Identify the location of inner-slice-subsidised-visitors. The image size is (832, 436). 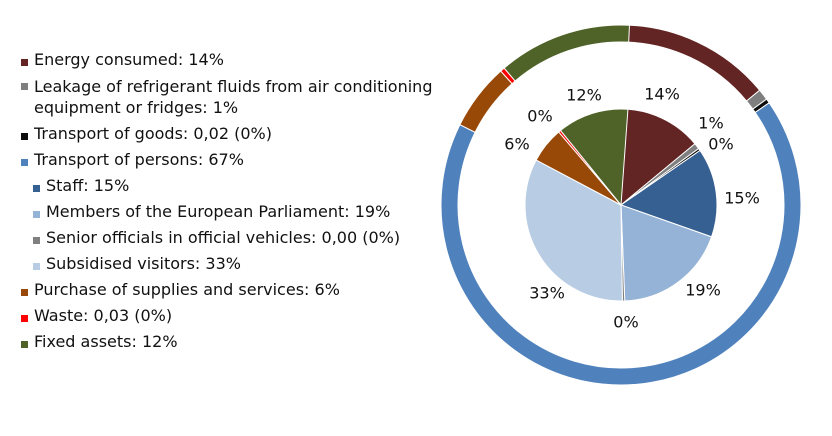
(573, 230).